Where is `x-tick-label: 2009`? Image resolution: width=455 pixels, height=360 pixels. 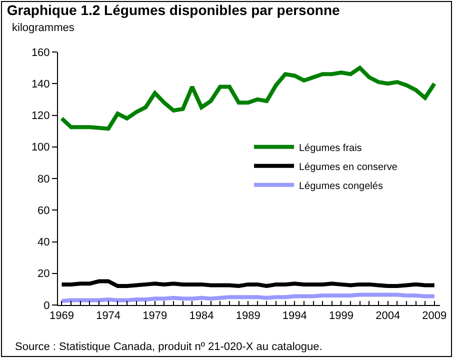
x-tick-label: 2009 is located at coordinates (434, 316).